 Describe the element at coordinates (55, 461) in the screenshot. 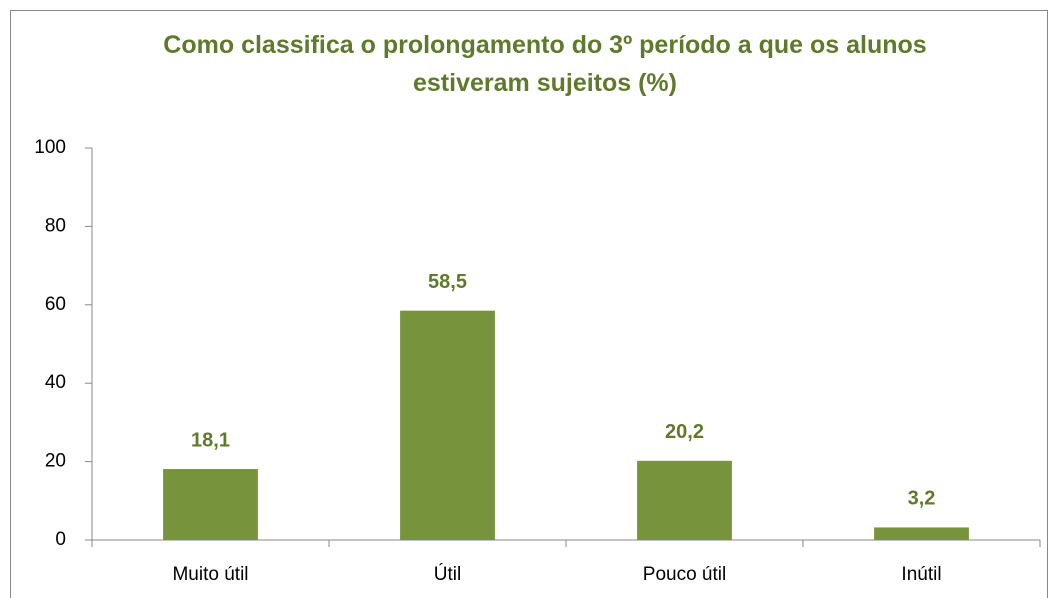

I see `y-tick-label: 20` at that location.